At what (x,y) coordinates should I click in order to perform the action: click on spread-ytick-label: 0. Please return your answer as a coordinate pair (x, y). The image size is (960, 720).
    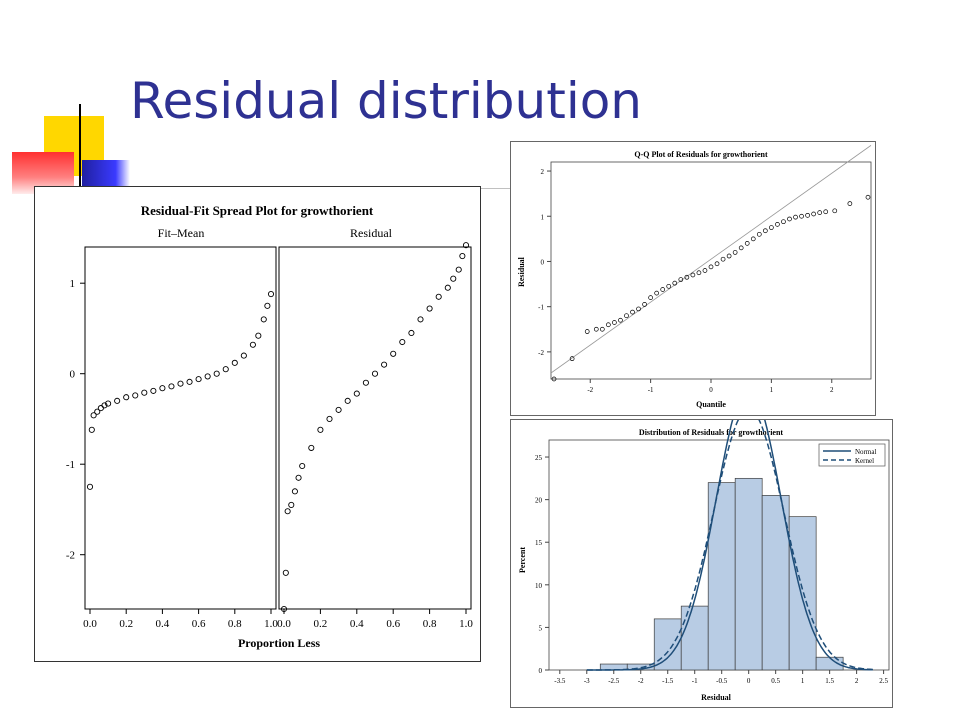
    Looking at the image, I should click on (73, 375).